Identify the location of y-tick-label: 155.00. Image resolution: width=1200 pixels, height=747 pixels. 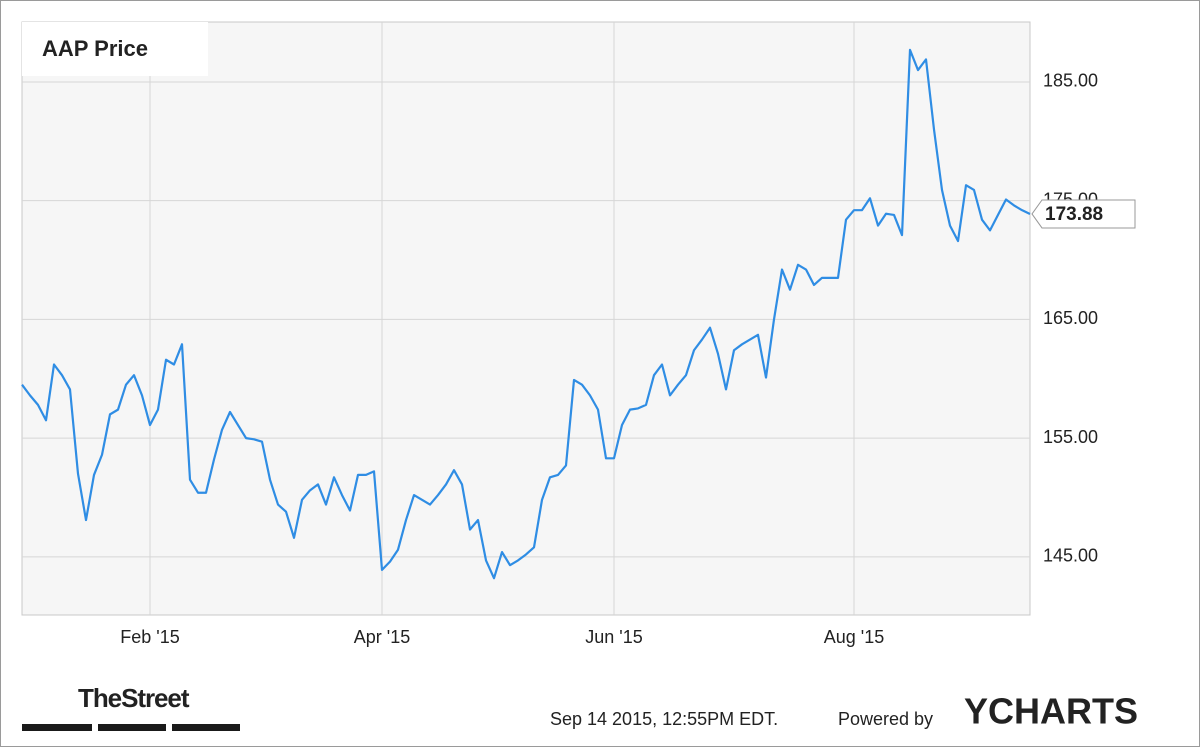
(1070, 437).